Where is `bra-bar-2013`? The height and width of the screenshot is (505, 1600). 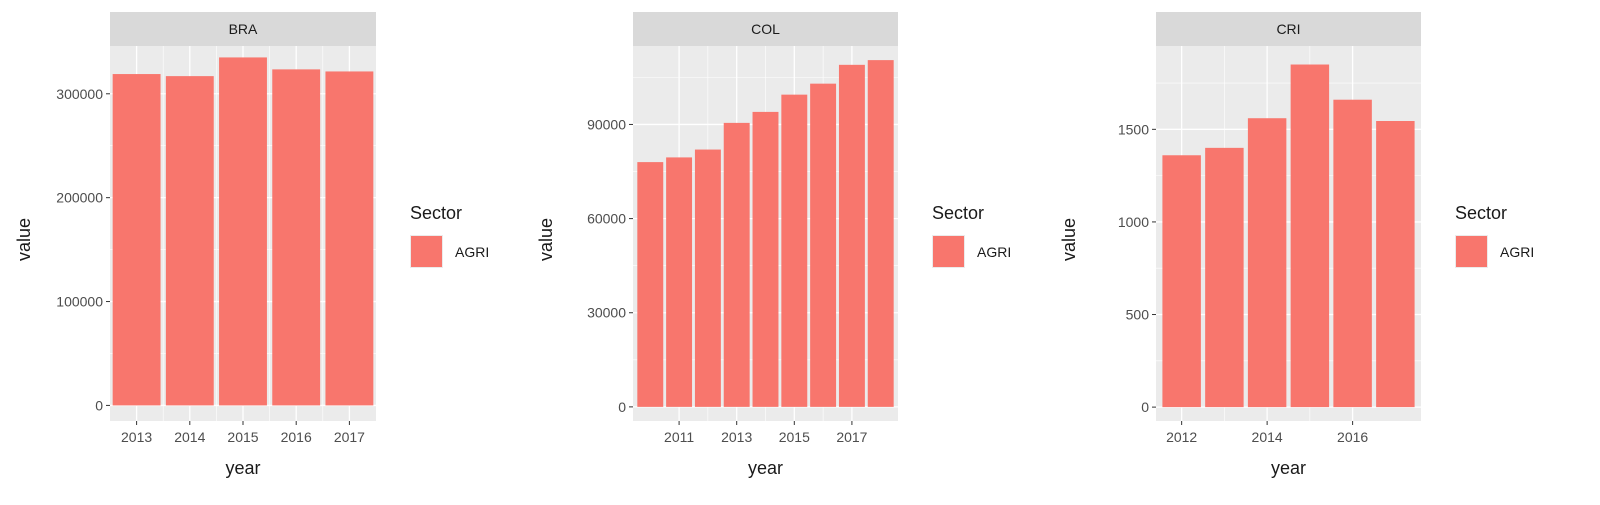 bra-bar-2013 is located at coordinates (137, 239).